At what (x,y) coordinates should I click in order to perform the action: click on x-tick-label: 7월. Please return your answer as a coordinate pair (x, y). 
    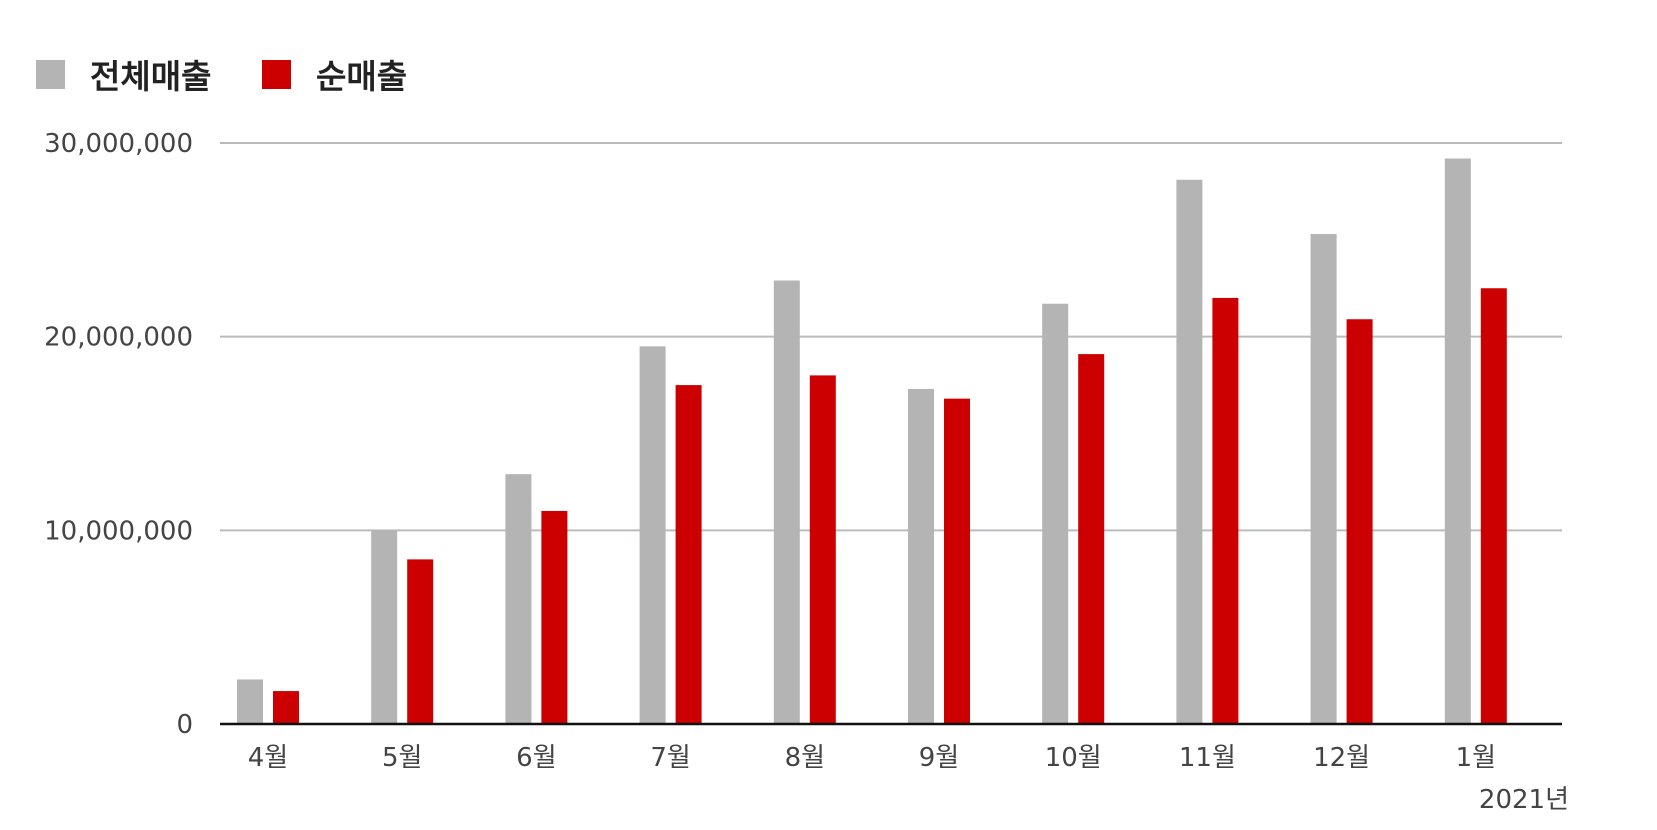
    Looking at the image, I should click on (670, 758).